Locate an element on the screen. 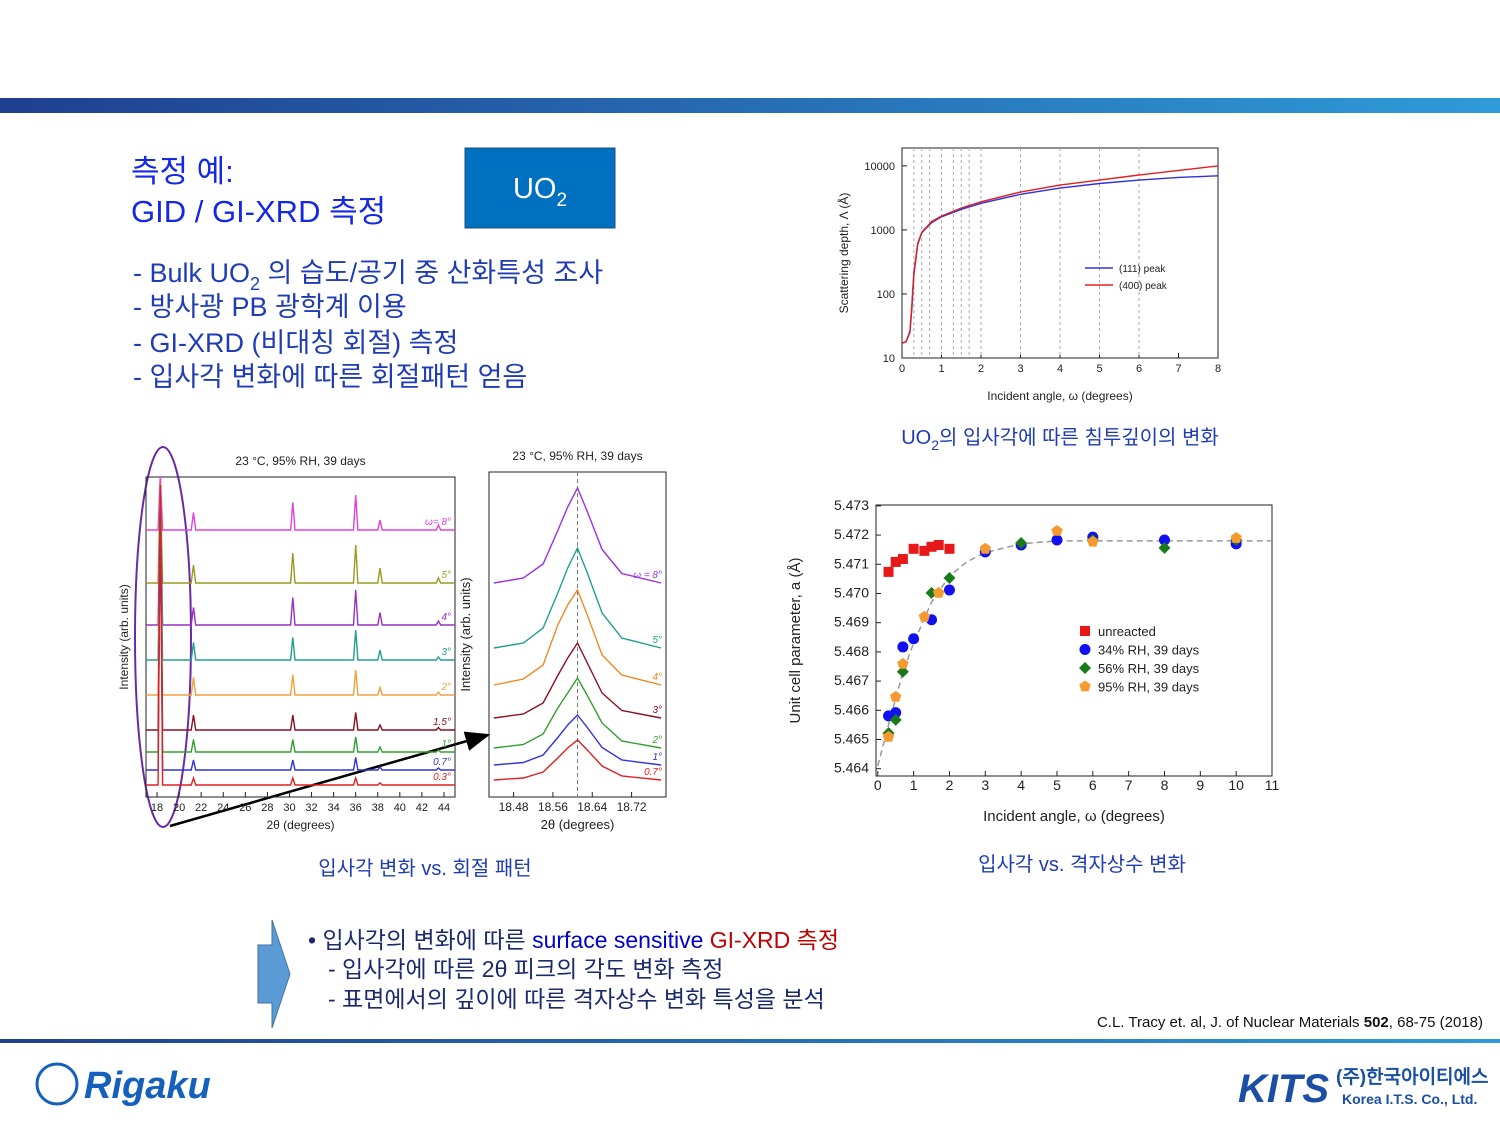 Image resolution: width=1500 pixels, height=1125 pixels. y-tick-label: 5.472 is located at coordinates (851, 534).